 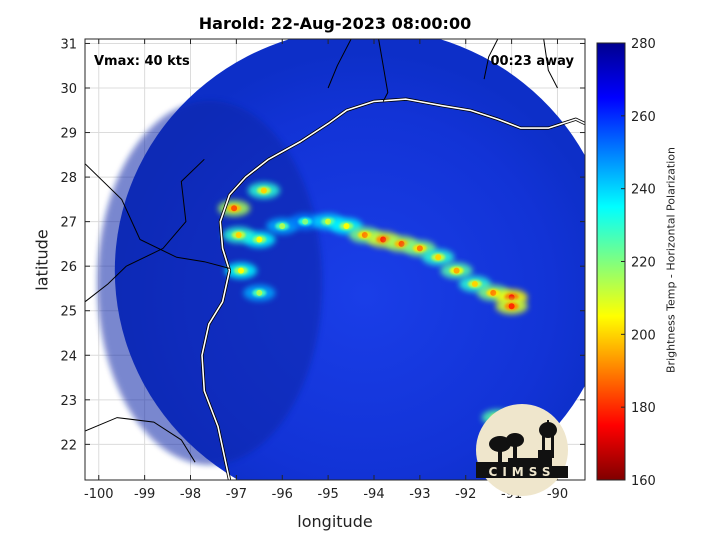 I want to click on x-tick-label: -99, so click(x=144, y=494).